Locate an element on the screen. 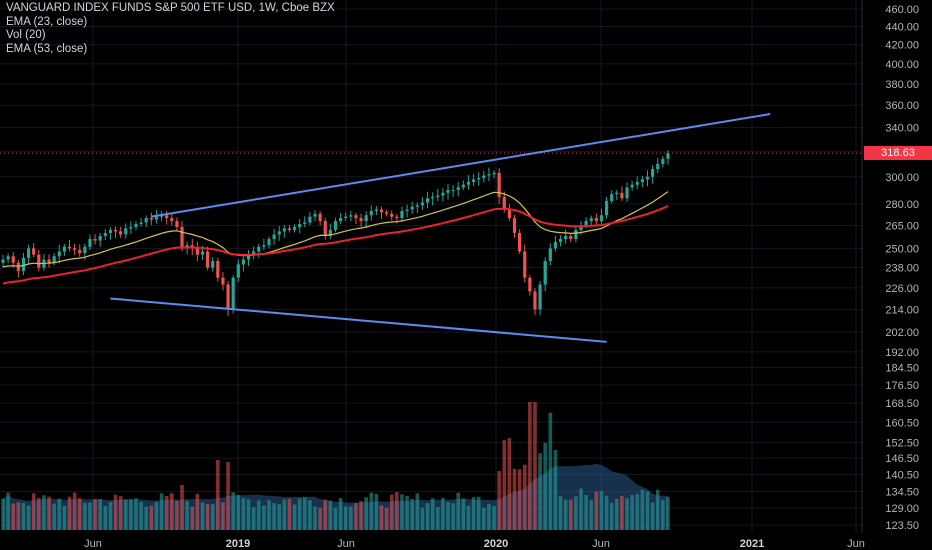  y-tick-label: 265.00 is located at coordinates (902, 226).